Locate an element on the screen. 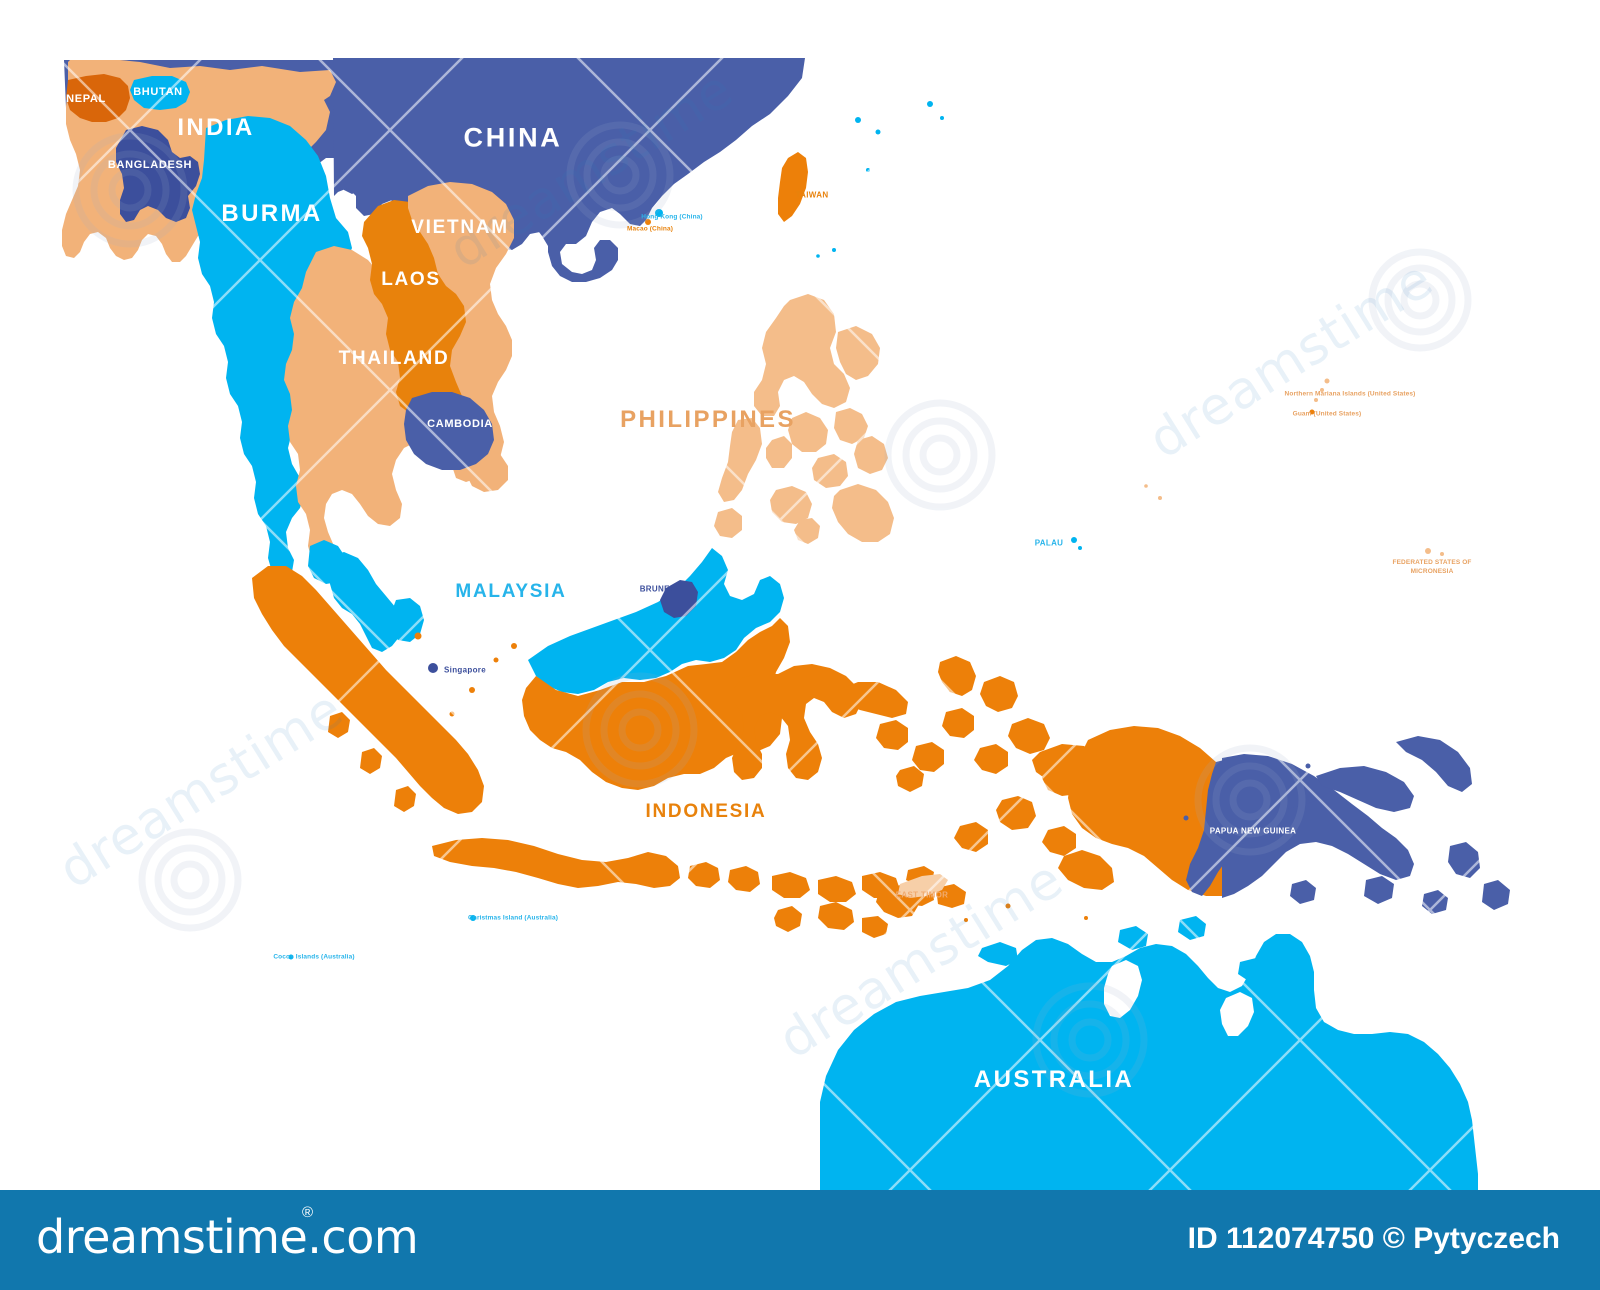 The height and width of the screenshot is (1290, 1600). country-shape-indonesia-java is located at coordinates (596, 865).